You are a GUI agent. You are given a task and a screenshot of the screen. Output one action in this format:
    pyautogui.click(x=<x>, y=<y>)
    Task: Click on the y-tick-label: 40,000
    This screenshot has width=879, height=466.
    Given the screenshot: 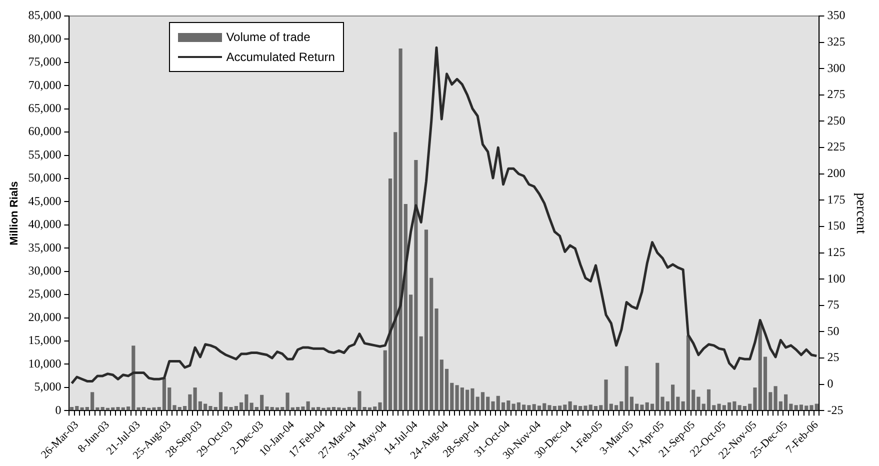 What is the action you would take?
    pyautogui.click(x=45, y=224)
    